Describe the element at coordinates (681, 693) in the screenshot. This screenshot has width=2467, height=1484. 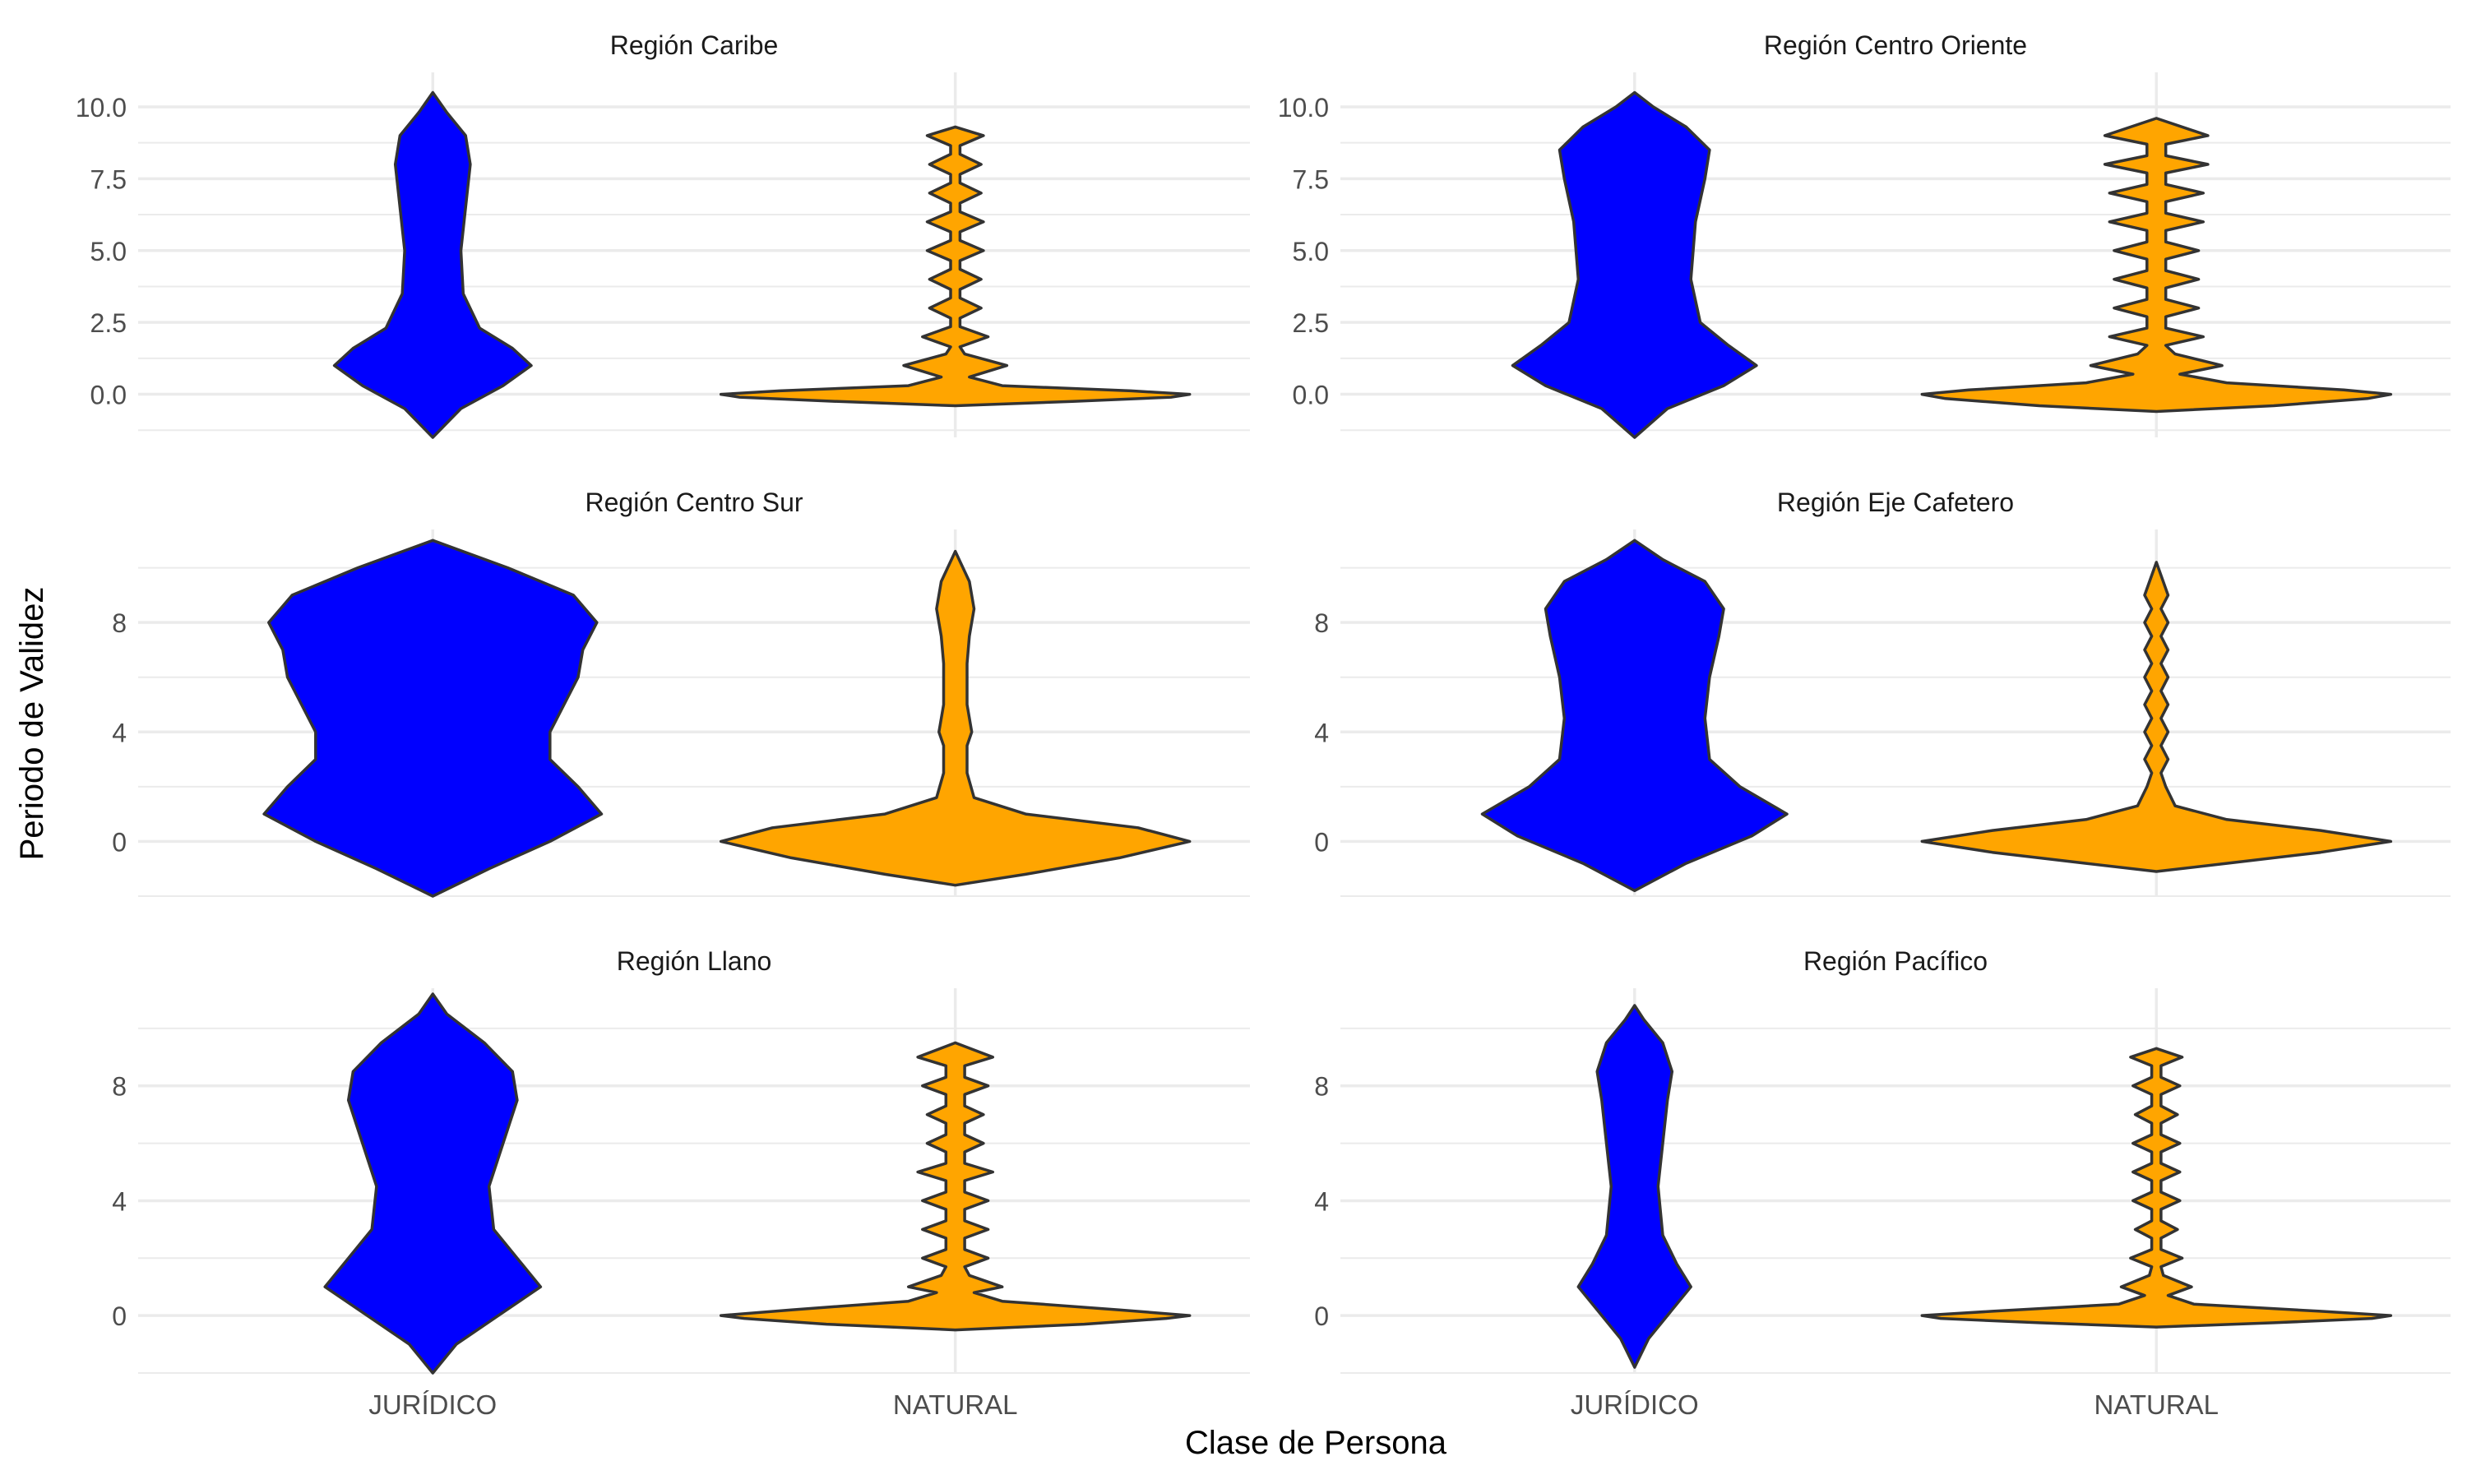
I see `panel-region-centro-sur: 0 4 8 Región Centro Sur` at that location.